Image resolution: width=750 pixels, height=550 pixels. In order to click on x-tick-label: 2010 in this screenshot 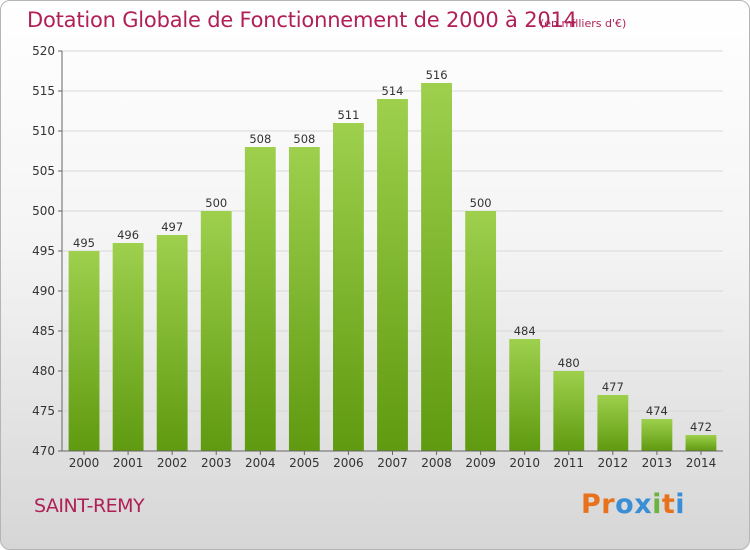, I will do `click(524, 463)`.